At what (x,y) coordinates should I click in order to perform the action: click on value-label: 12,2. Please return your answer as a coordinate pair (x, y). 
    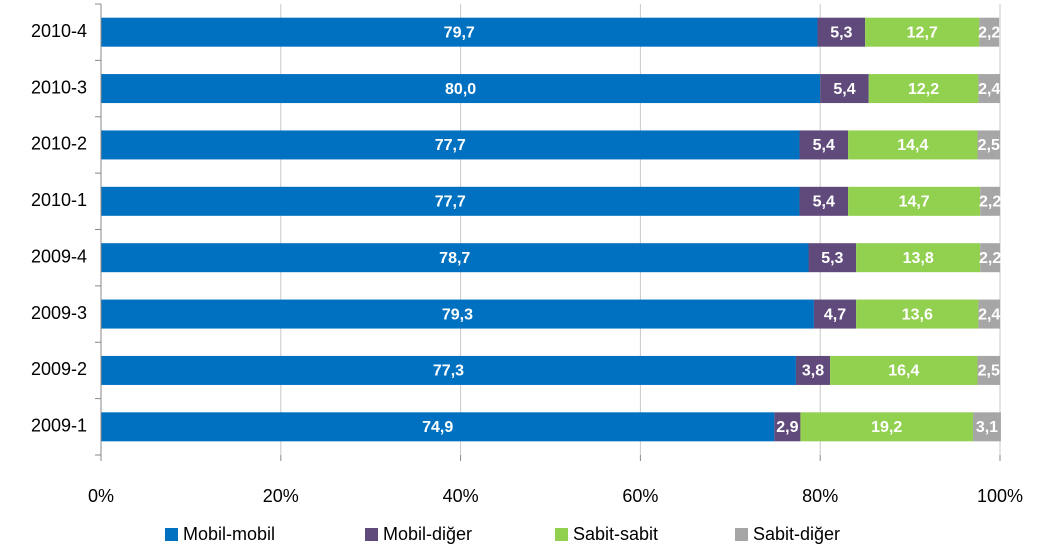
    Looking at the image, I should click on (923, 89).